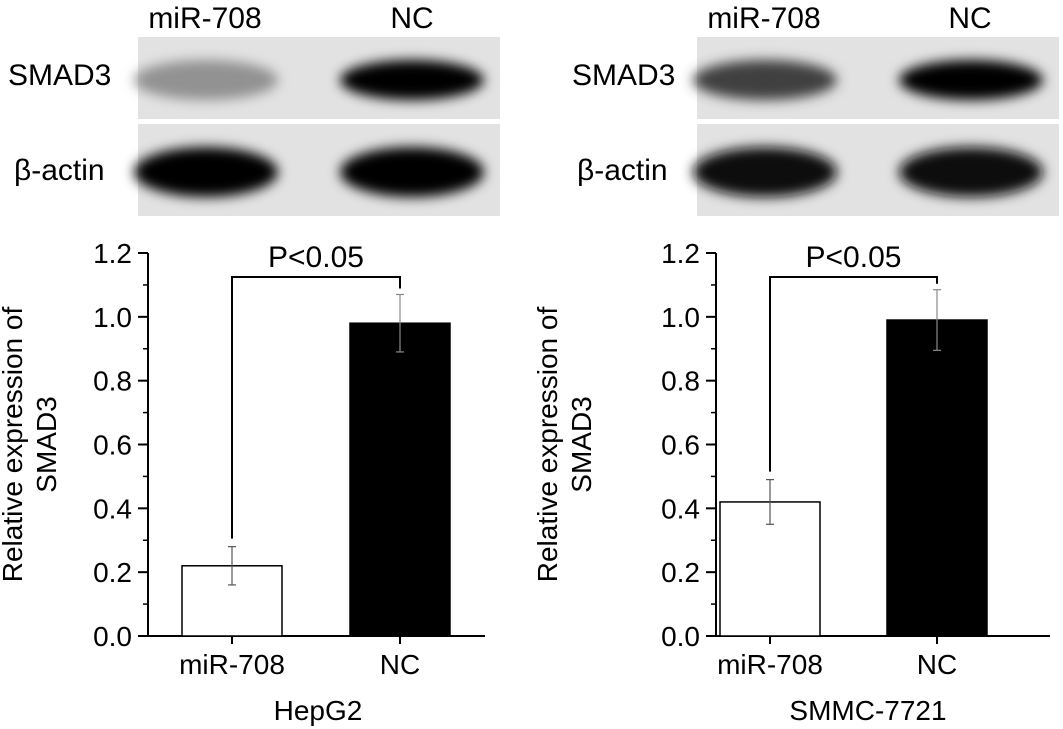 Image resolution: width=1063 pixels, height=729 pixels. What do you see at coordinates (680, 572) in the screenshot?
I see `chart-smmc7721-ytick-label-1: 0.2` at bounding box center [680, 572].